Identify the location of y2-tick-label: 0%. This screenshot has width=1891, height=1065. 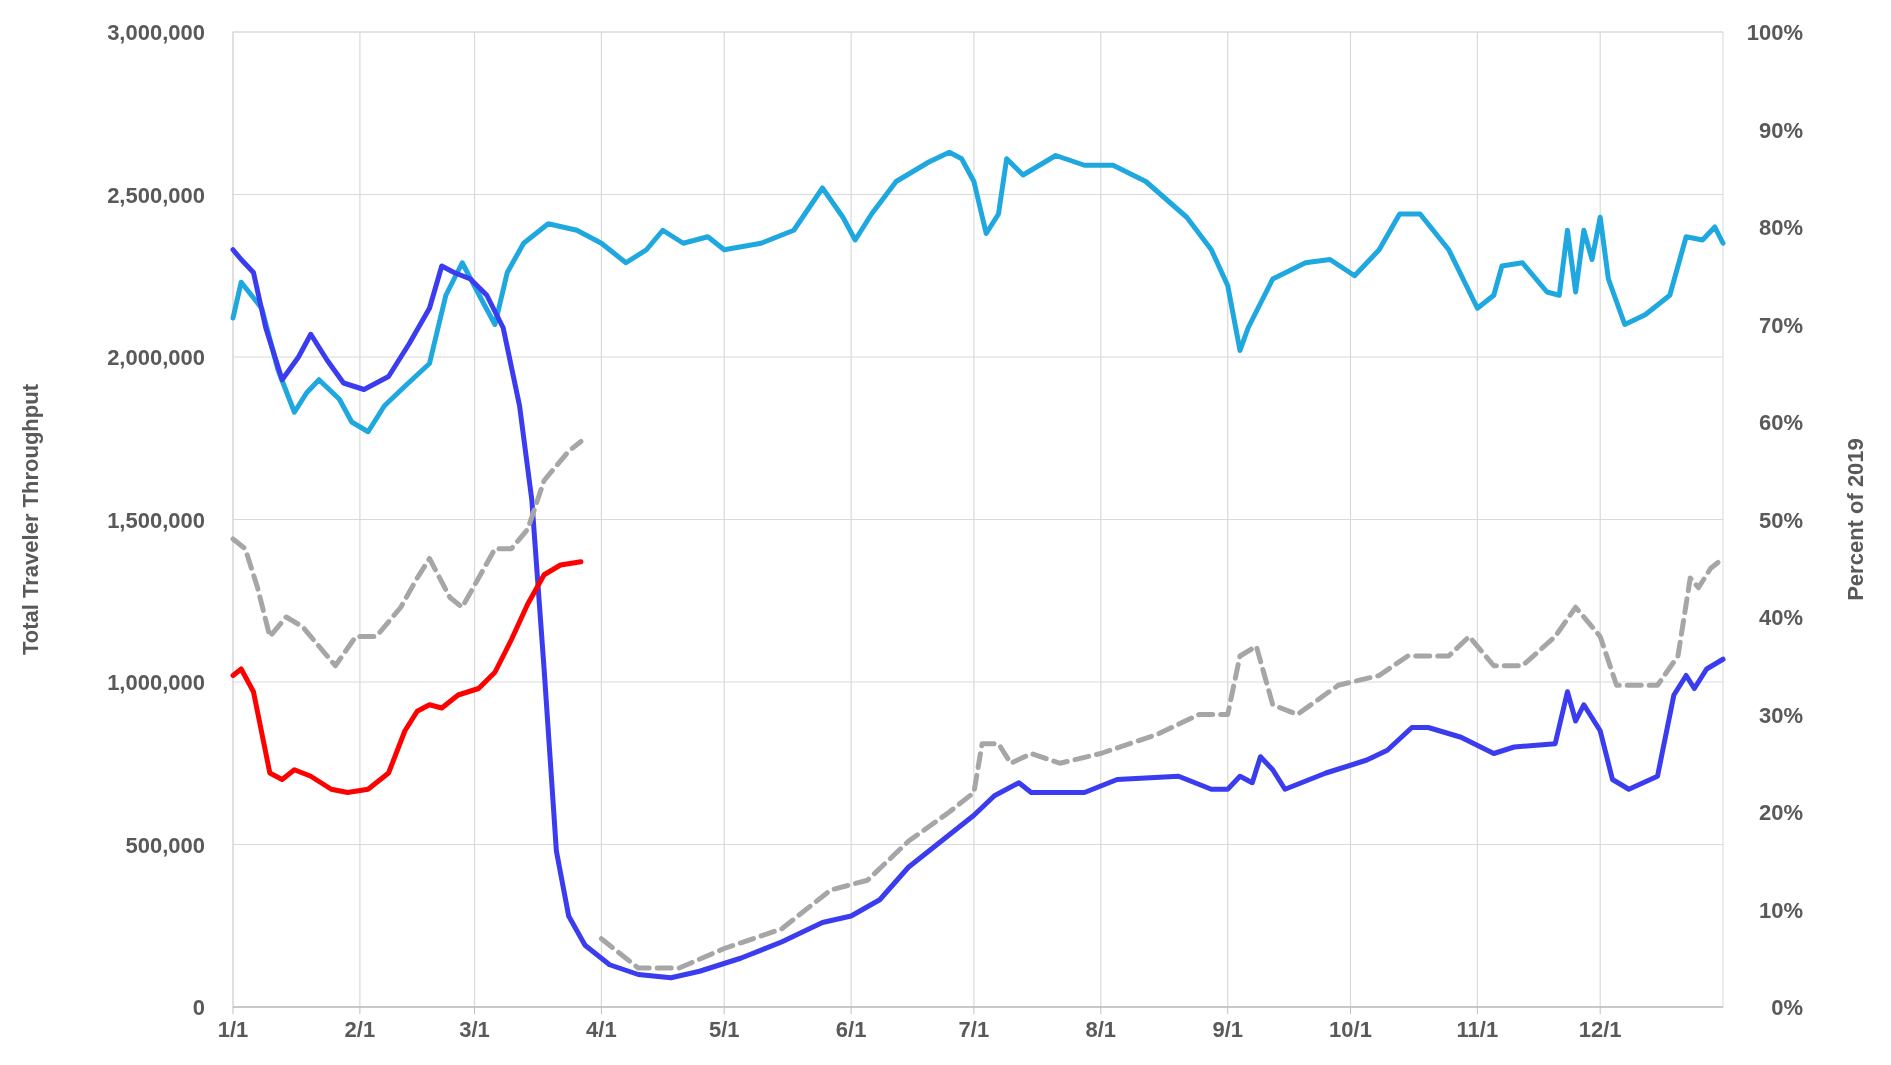
(1787, 1007).